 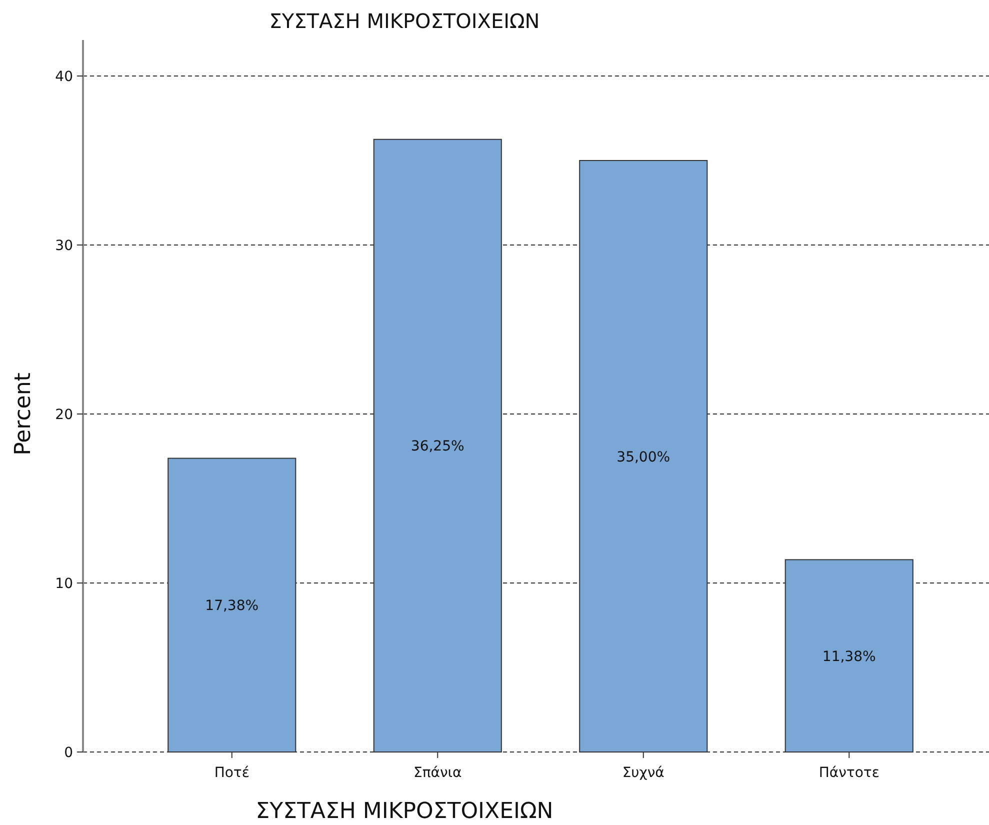 I want to click on y-tick-label: 0, so click(x=68, y=753).